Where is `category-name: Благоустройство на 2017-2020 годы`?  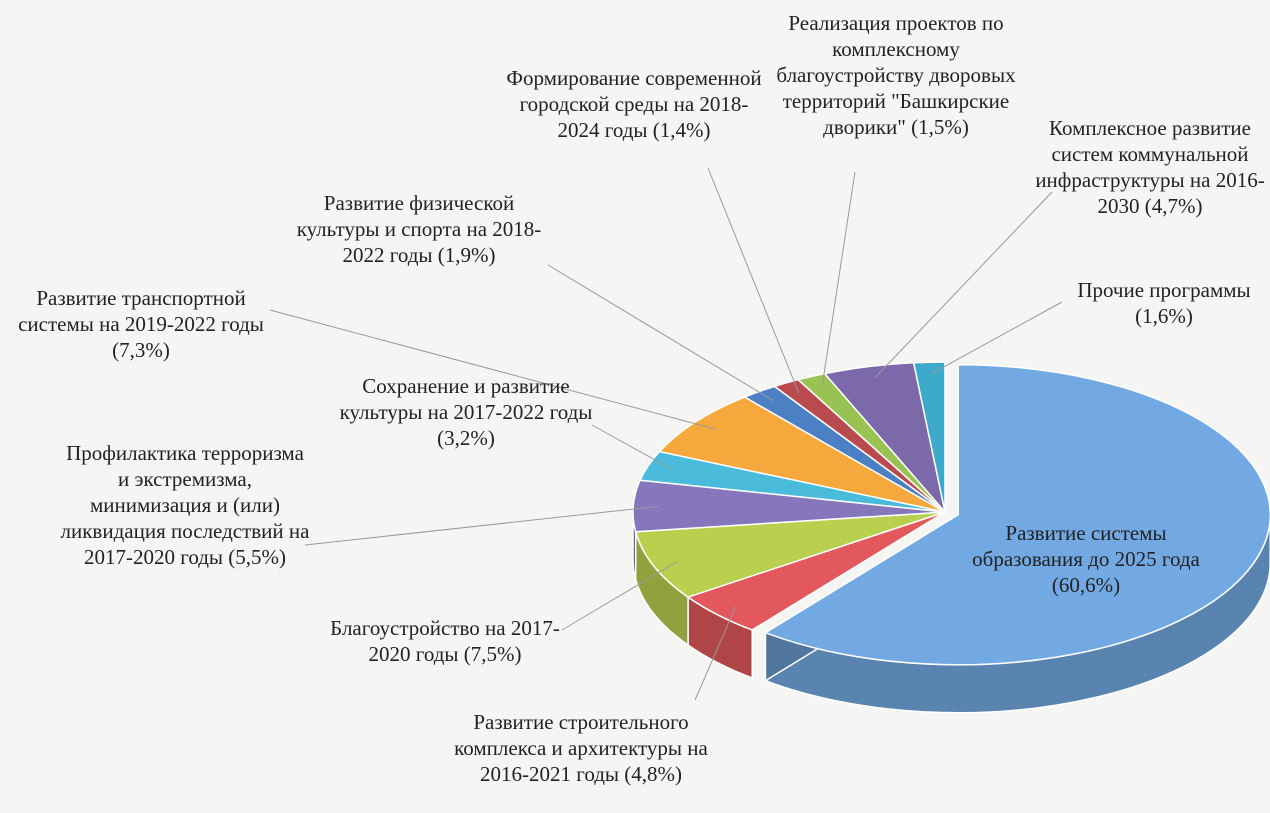 category-name: Благоустройство на 2017-2020 годы is located at coordinates (445, 641).